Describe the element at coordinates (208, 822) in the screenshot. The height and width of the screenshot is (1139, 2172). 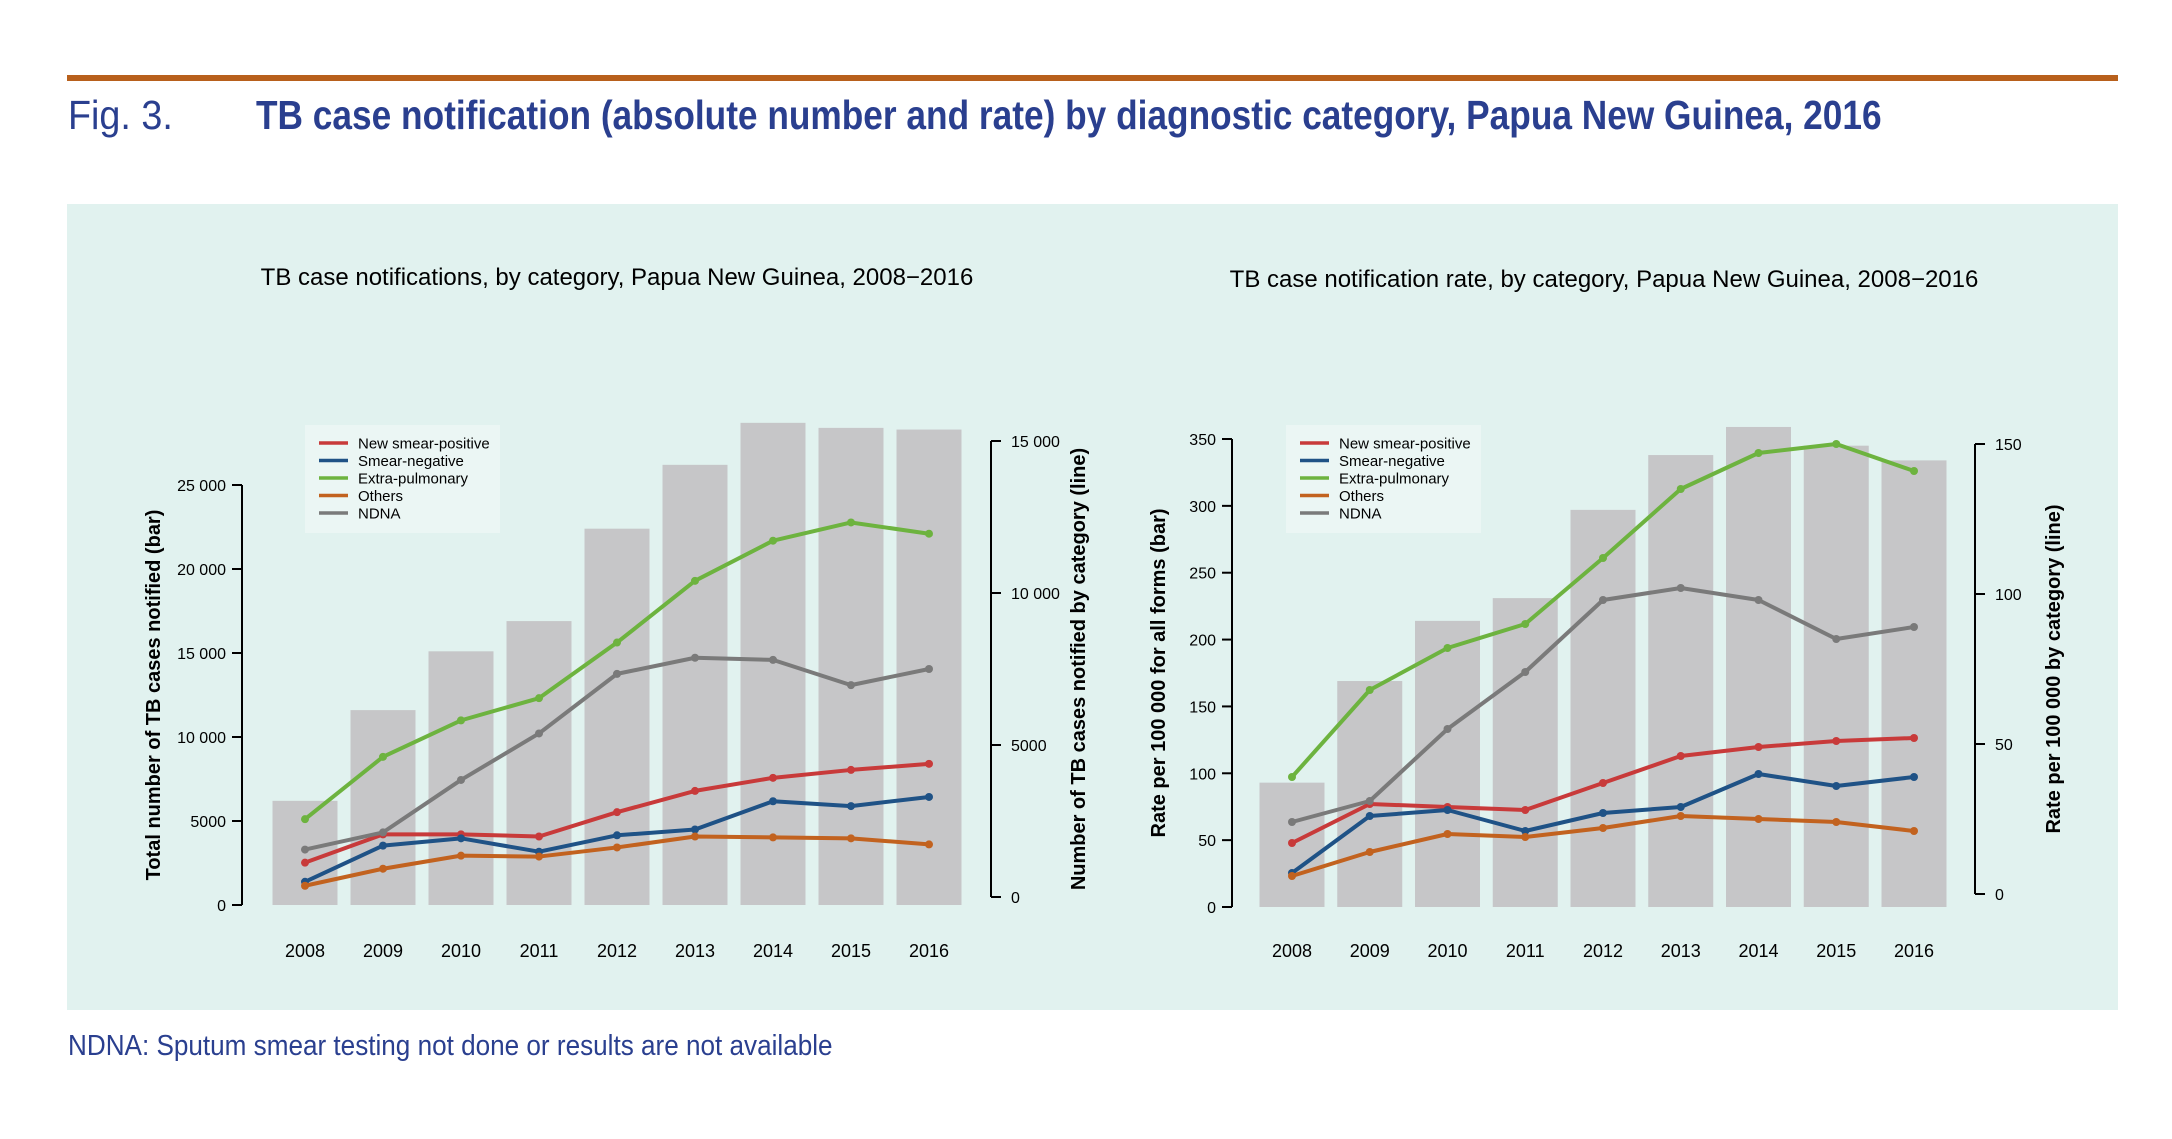
I see `y-tick-label-left: 5000` at that location.